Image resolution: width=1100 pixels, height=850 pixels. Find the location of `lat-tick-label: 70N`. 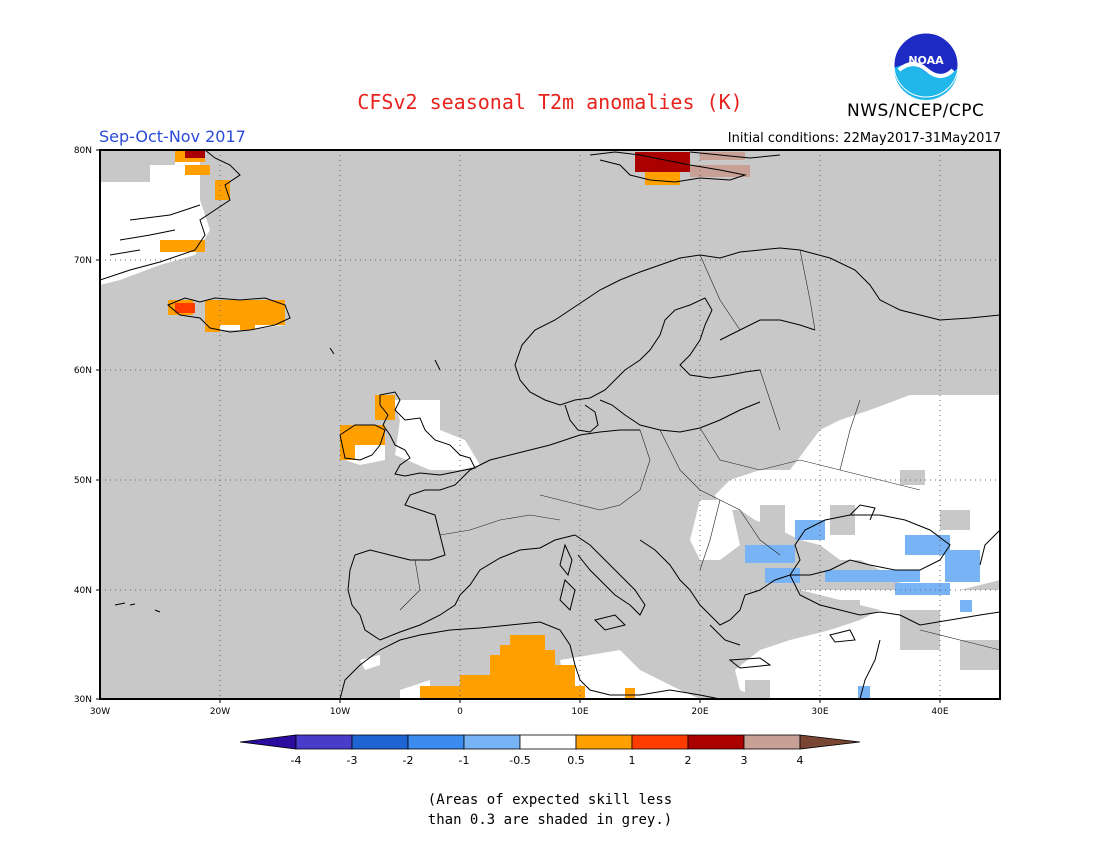

lat-tick-label: 70N is located at coordinates (83, 261).